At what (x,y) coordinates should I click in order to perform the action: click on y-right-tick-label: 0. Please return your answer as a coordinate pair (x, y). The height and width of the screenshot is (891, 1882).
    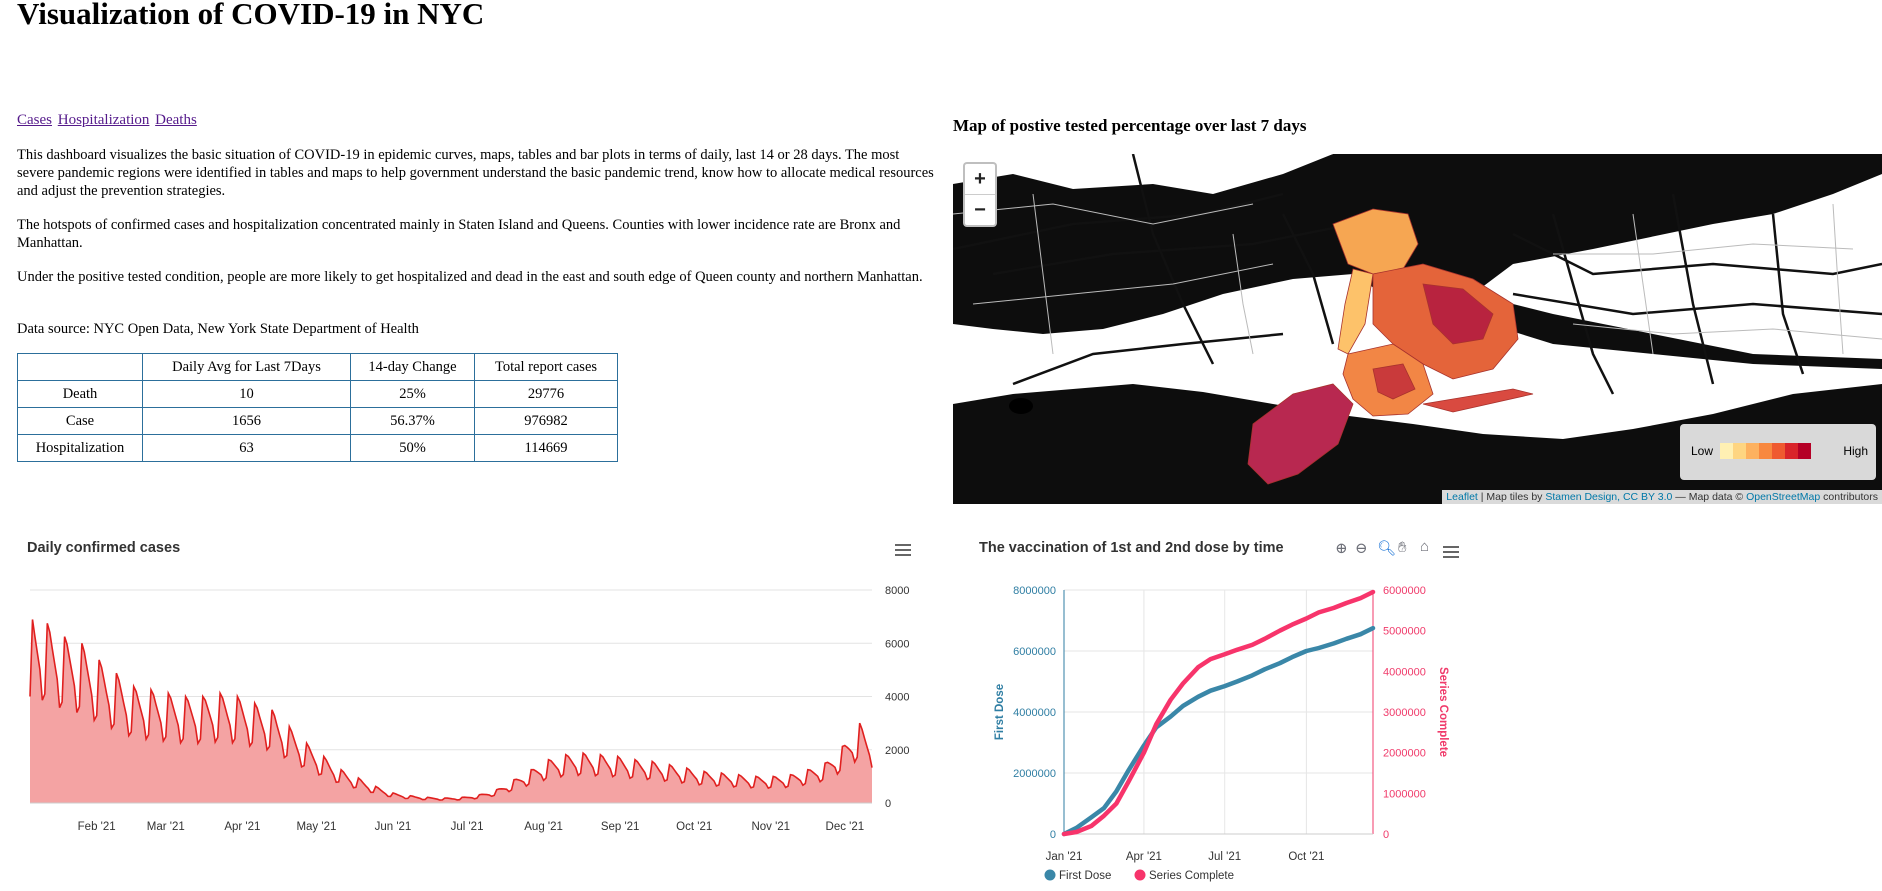
    Looking at the image, I should click on (1386, 835).